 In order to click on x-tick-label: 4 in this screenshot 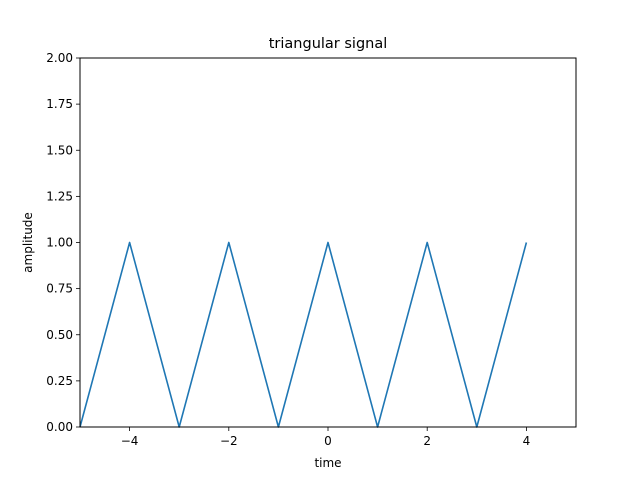, I will do `click(527, 441)`.